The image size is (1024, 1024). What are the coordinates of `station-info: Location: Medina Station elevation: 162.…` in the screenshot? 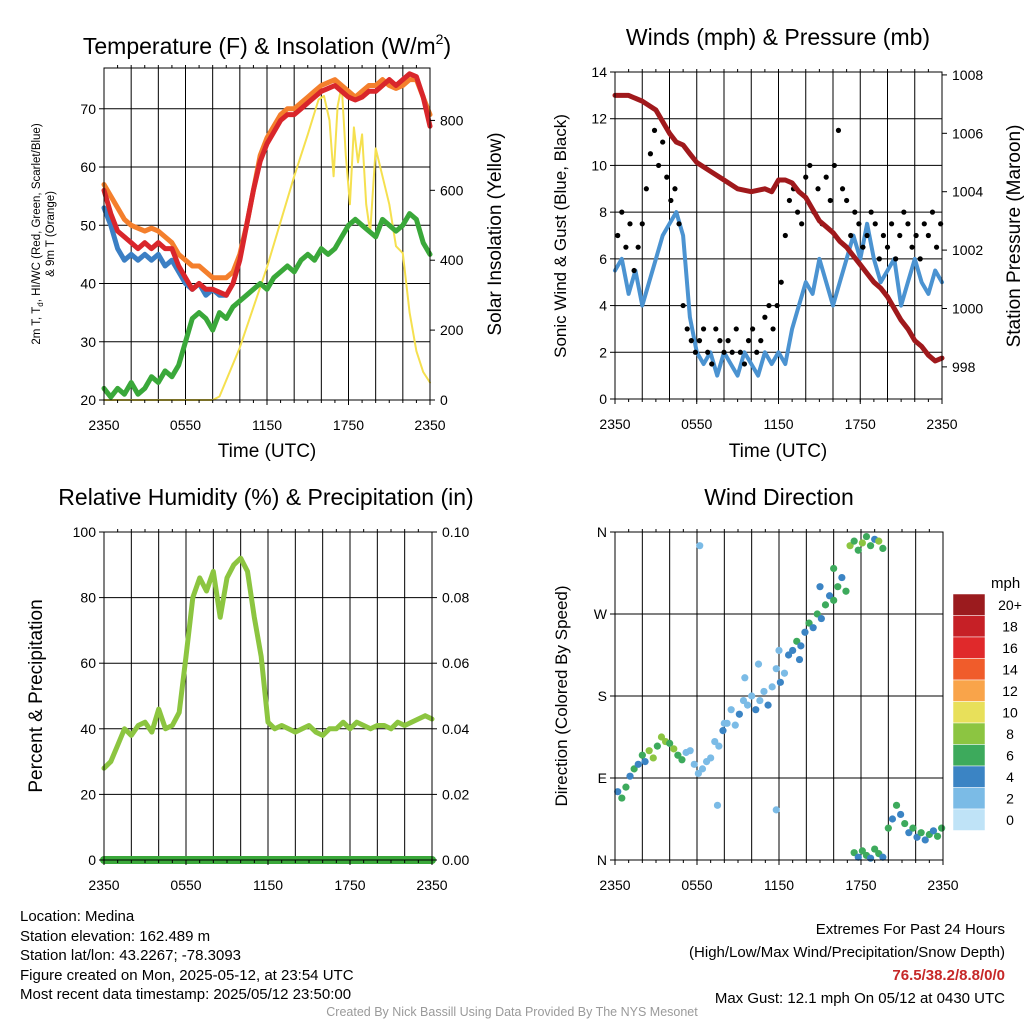 It's located at (187, 956).